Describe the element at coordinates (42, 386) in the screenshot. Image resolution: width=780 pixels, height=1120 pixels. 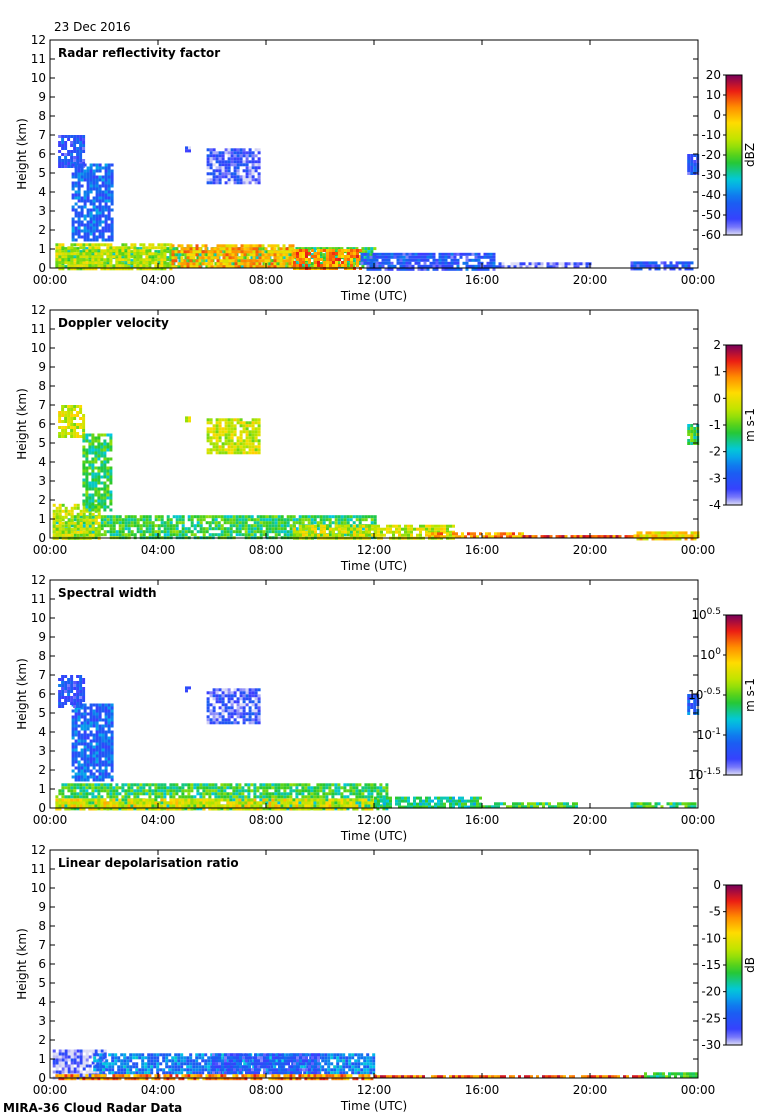
I see `y-tick-label: 8` at that location.